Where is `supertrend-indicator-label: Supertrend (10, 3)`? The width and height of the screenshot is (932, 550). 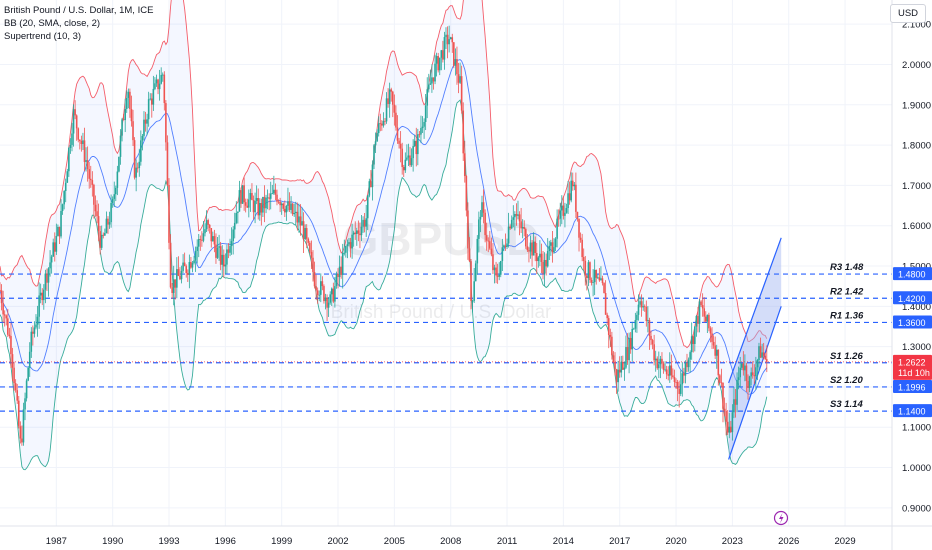
supertrend-indicator-label: Supertrend (10, 3) is located at coordinates (43, 36).